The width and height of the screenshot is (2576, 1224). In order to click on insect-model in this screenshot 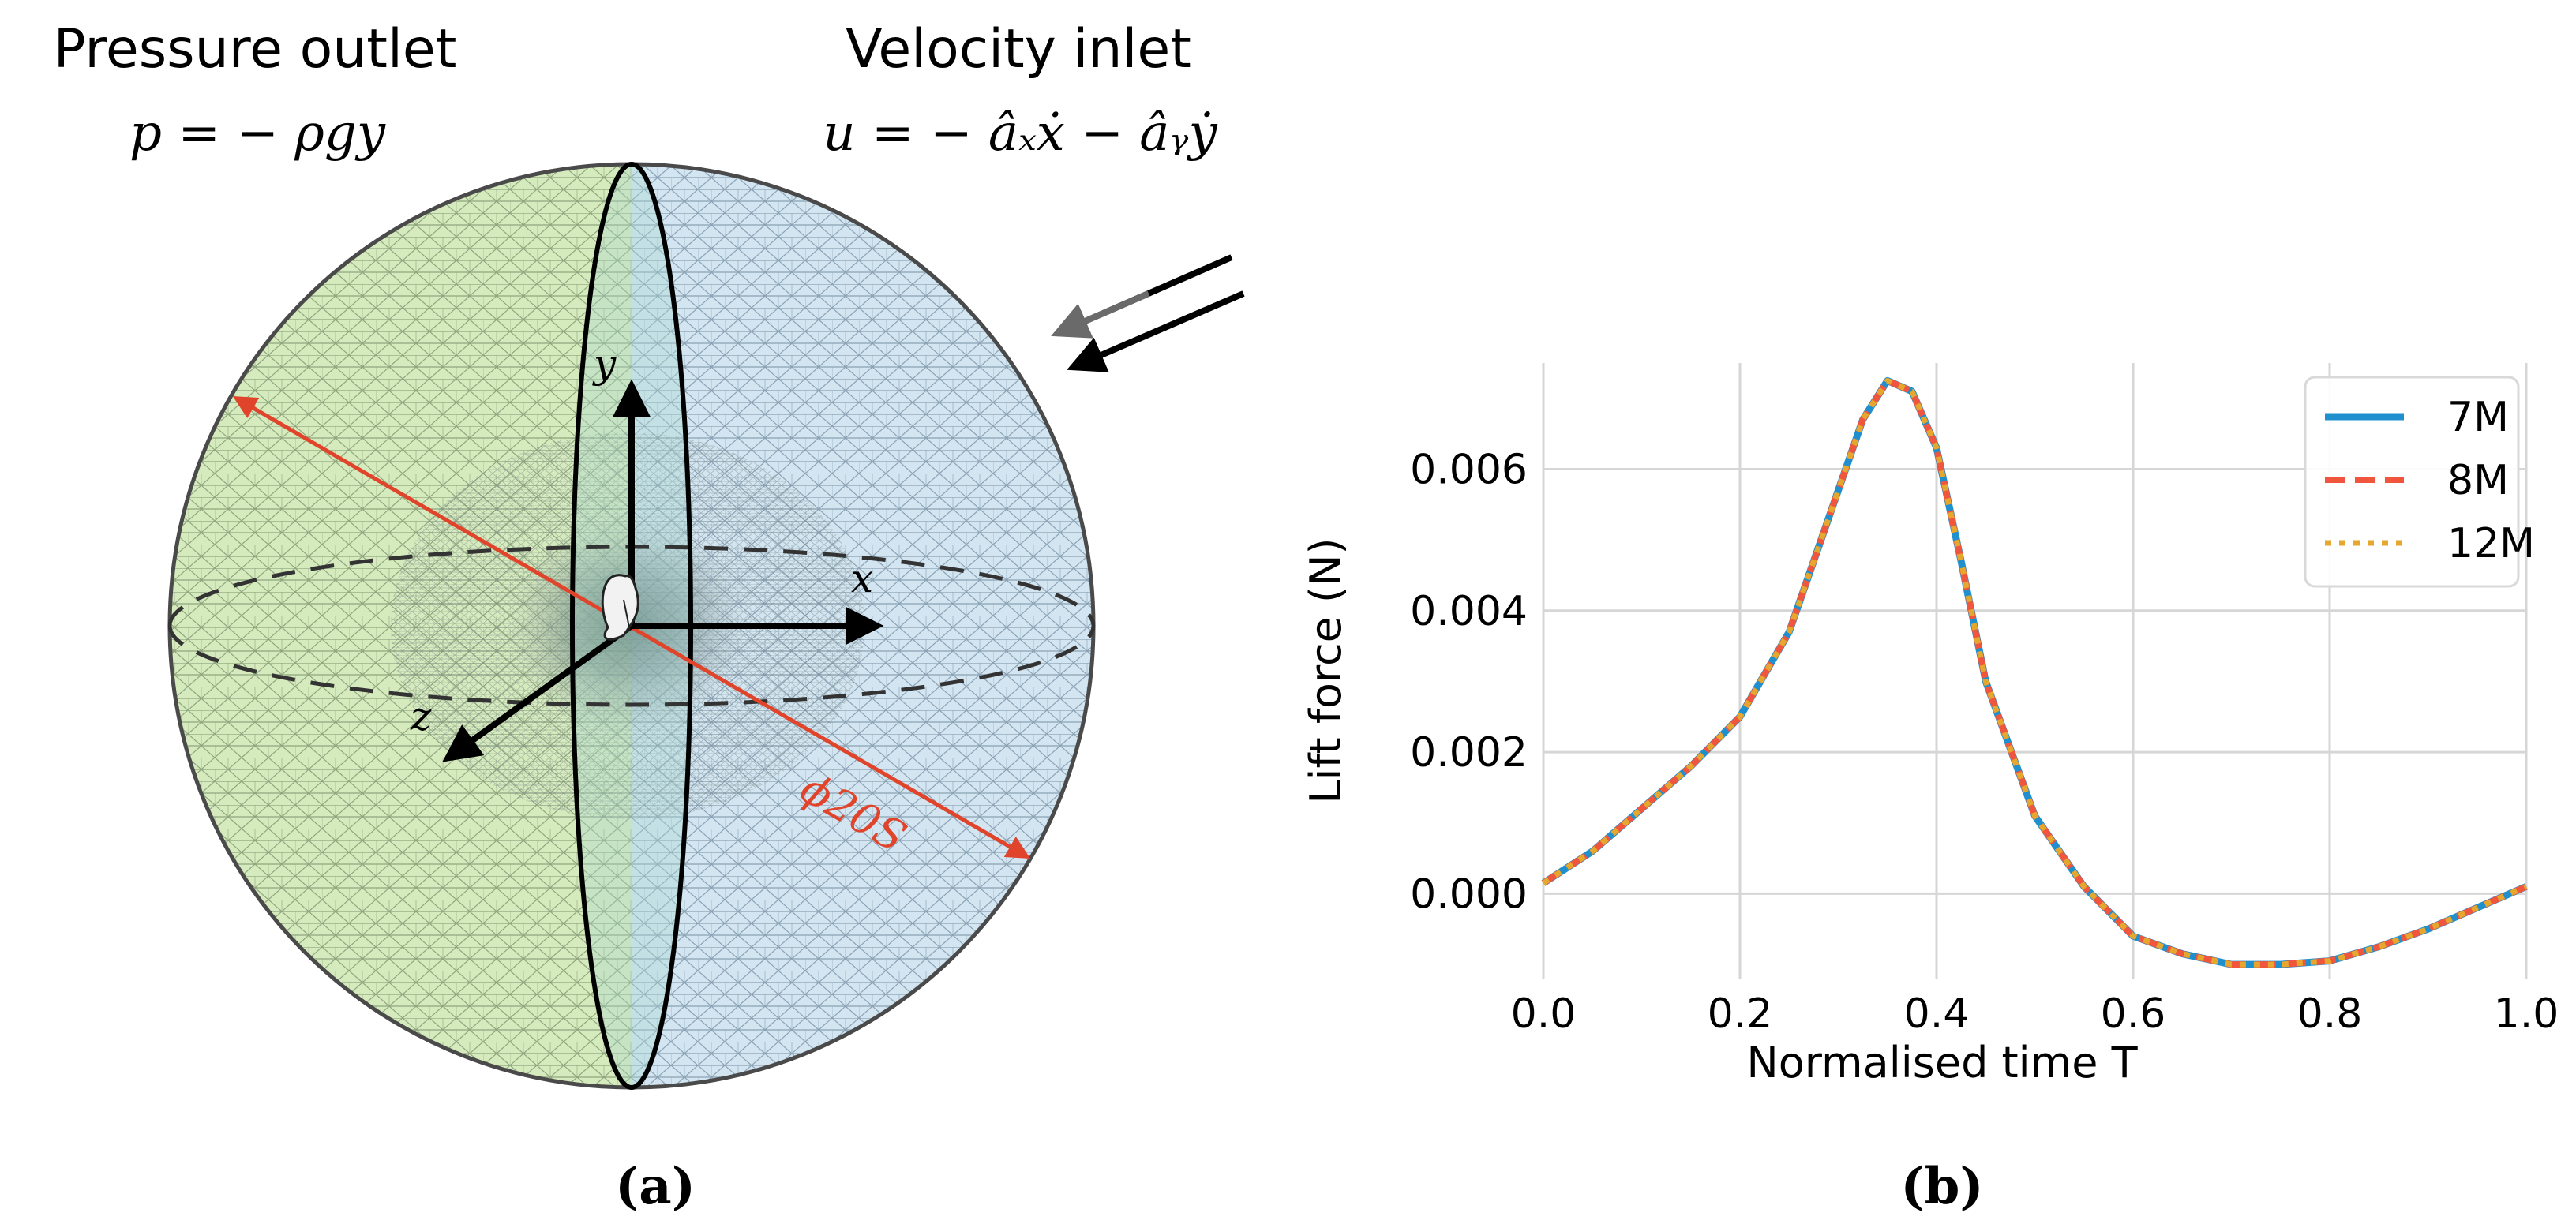, I will do `click(620, 607)`.